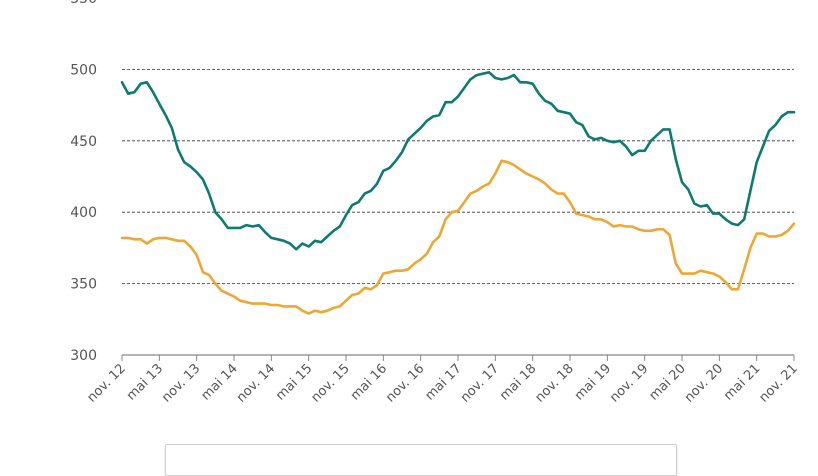  Describe the element at coordinates (518, 382) in the screenshot. I see `x-tick-label: mai 18` at that location.